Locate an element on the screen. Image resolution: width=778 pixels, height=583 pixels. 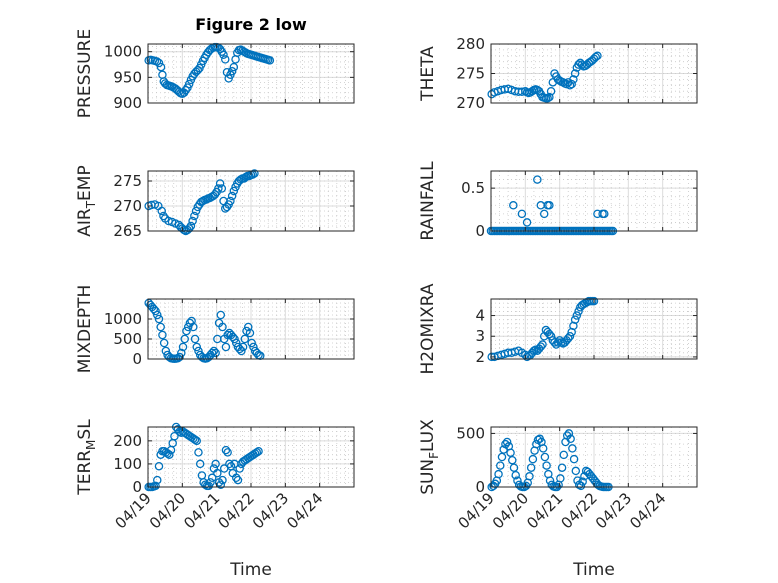
y-axis-label-main: TERR is located at coordinates (85, 473).